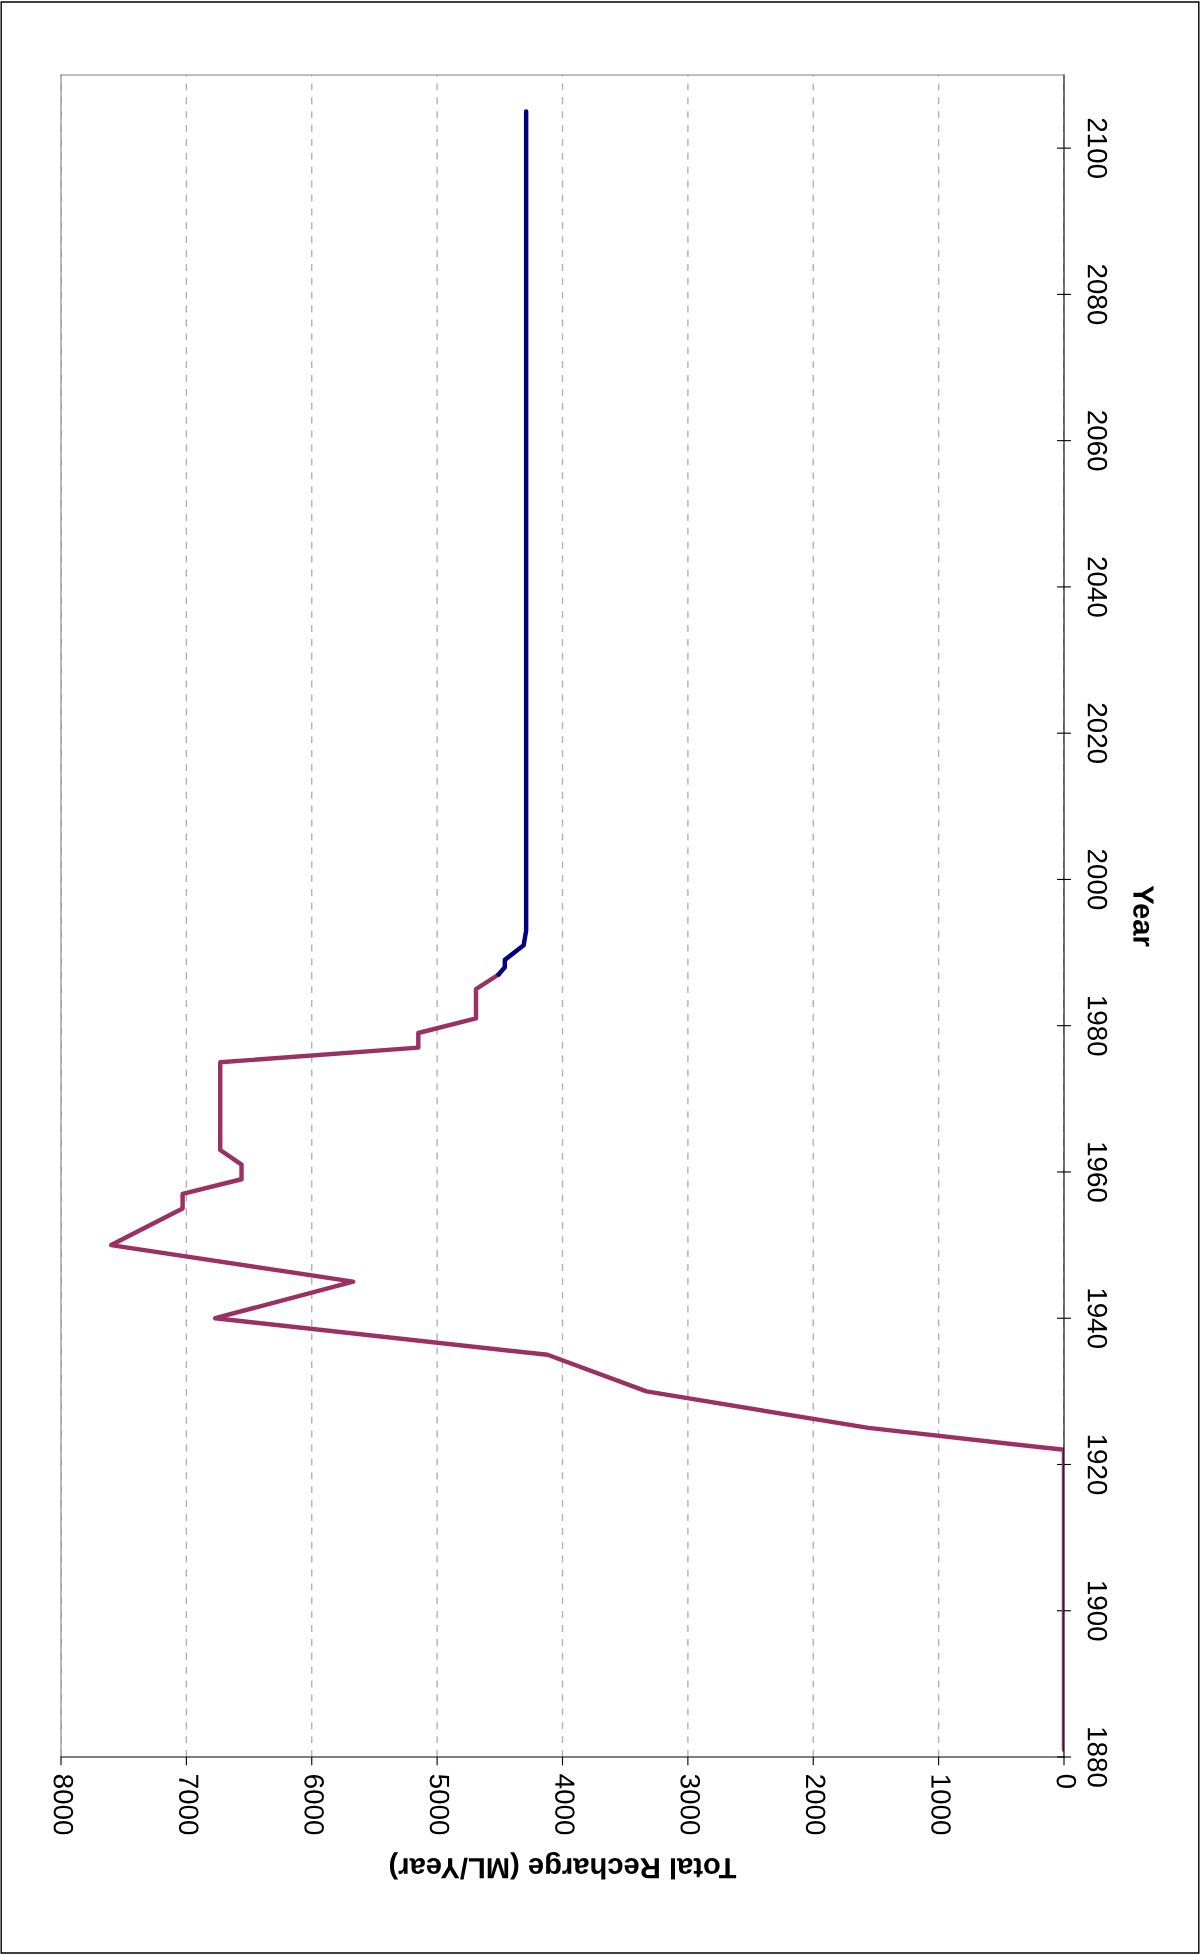 The height and width of the screenshot is (1955, 1200). What do you see at coordinates (439, 1804) in the screenshot?
I see `x-tick-label: 5000` at bounding box center [439, 1804].